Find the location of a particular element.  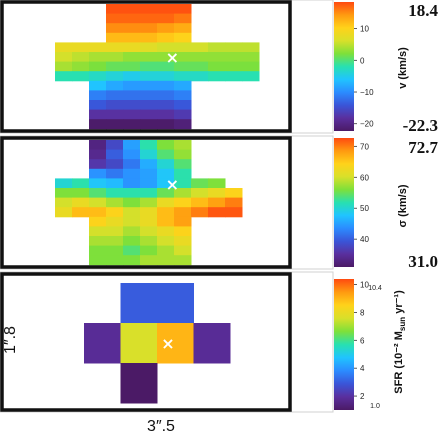

colorbar-tick-label: 8 is located at coordinates (362, 312).